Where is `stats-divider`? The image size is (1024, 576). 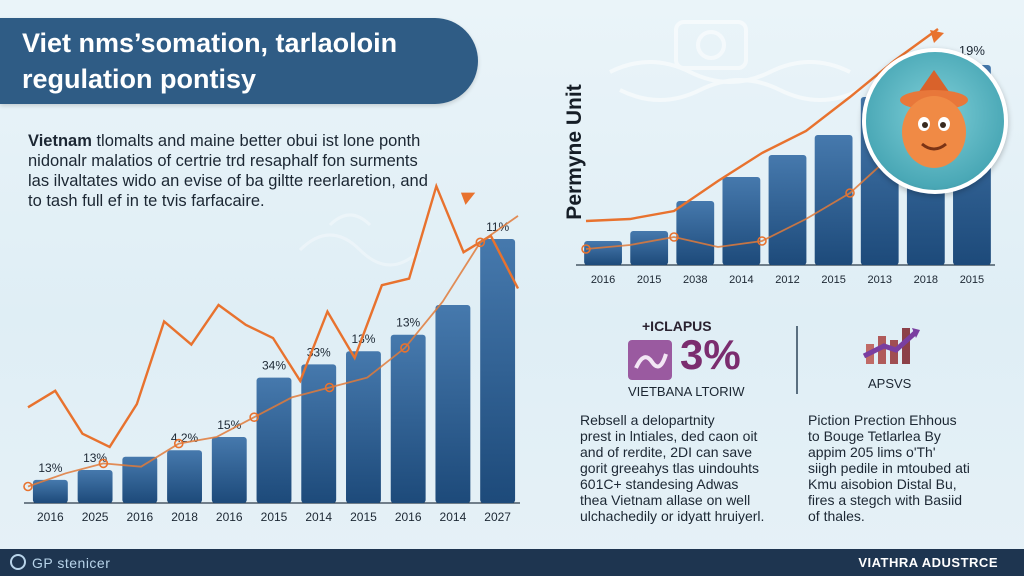 stats-divider is located at coordinates (797, 360).